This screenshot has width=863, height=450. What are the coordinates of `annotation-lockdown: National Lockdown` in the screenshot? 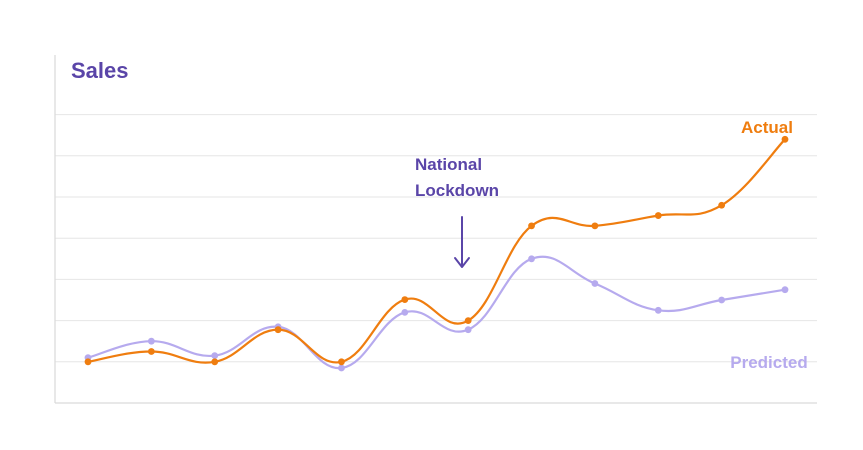 It's located at (457, 211).